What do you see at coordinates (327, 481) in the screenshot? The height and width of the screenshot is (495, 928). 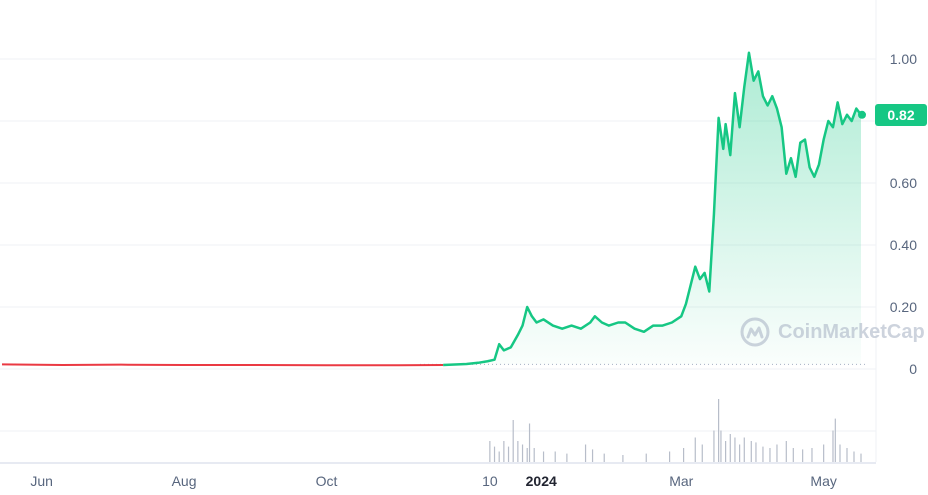 I see `x-tick-label: Oct` at bounding box center [327, 481].